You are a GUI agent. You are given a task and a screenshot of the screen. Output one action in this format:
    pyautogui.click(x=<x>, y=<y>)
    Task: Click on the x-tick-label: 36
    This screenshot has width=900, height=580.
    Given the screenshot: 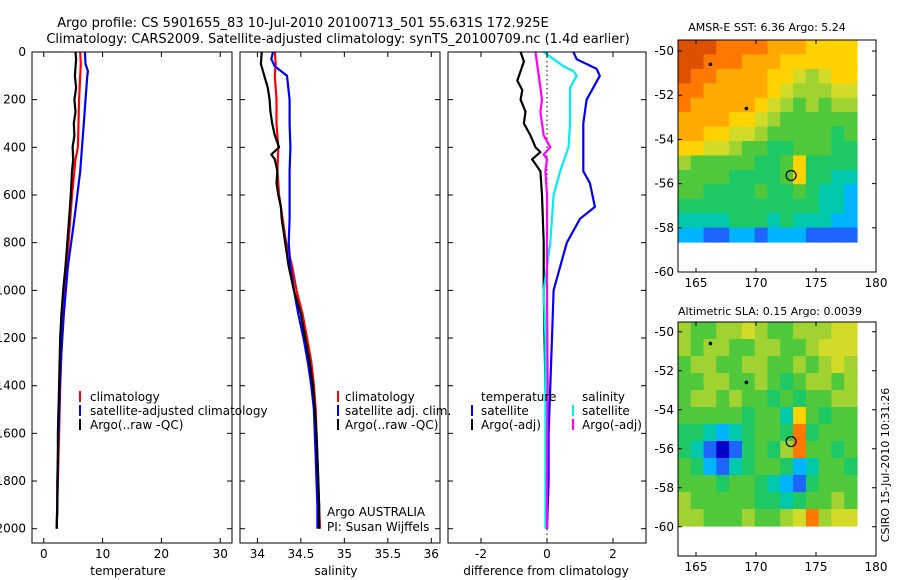 What is the action you would take?
    pyautogui.click(x=431, y=554)
    